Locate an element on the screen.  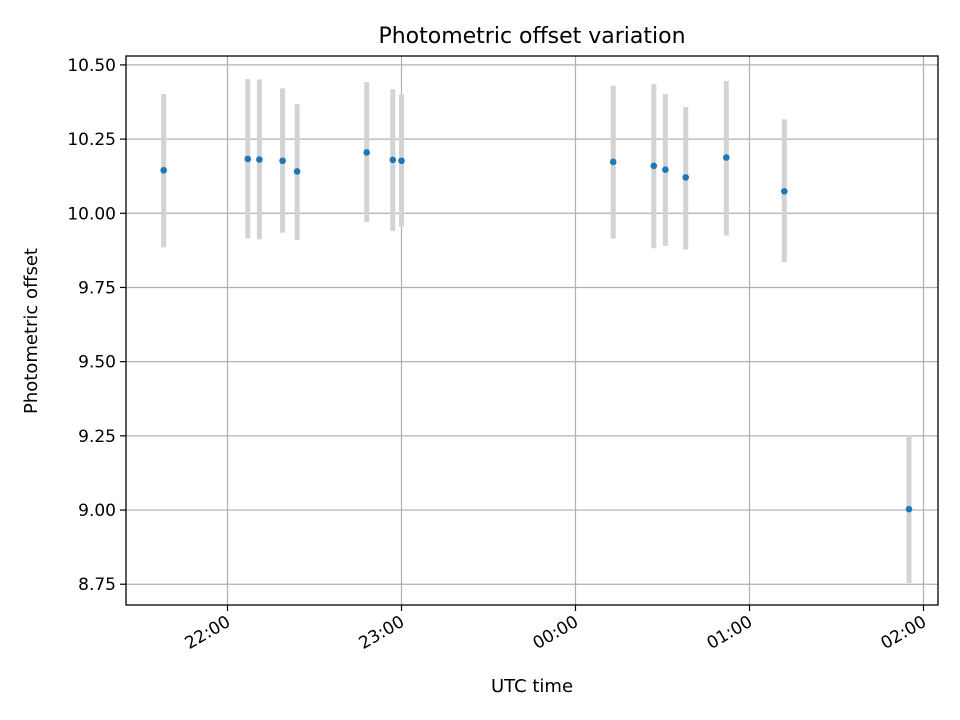
y-axis-label: Photometric offset is located at coordinates (31, 331).